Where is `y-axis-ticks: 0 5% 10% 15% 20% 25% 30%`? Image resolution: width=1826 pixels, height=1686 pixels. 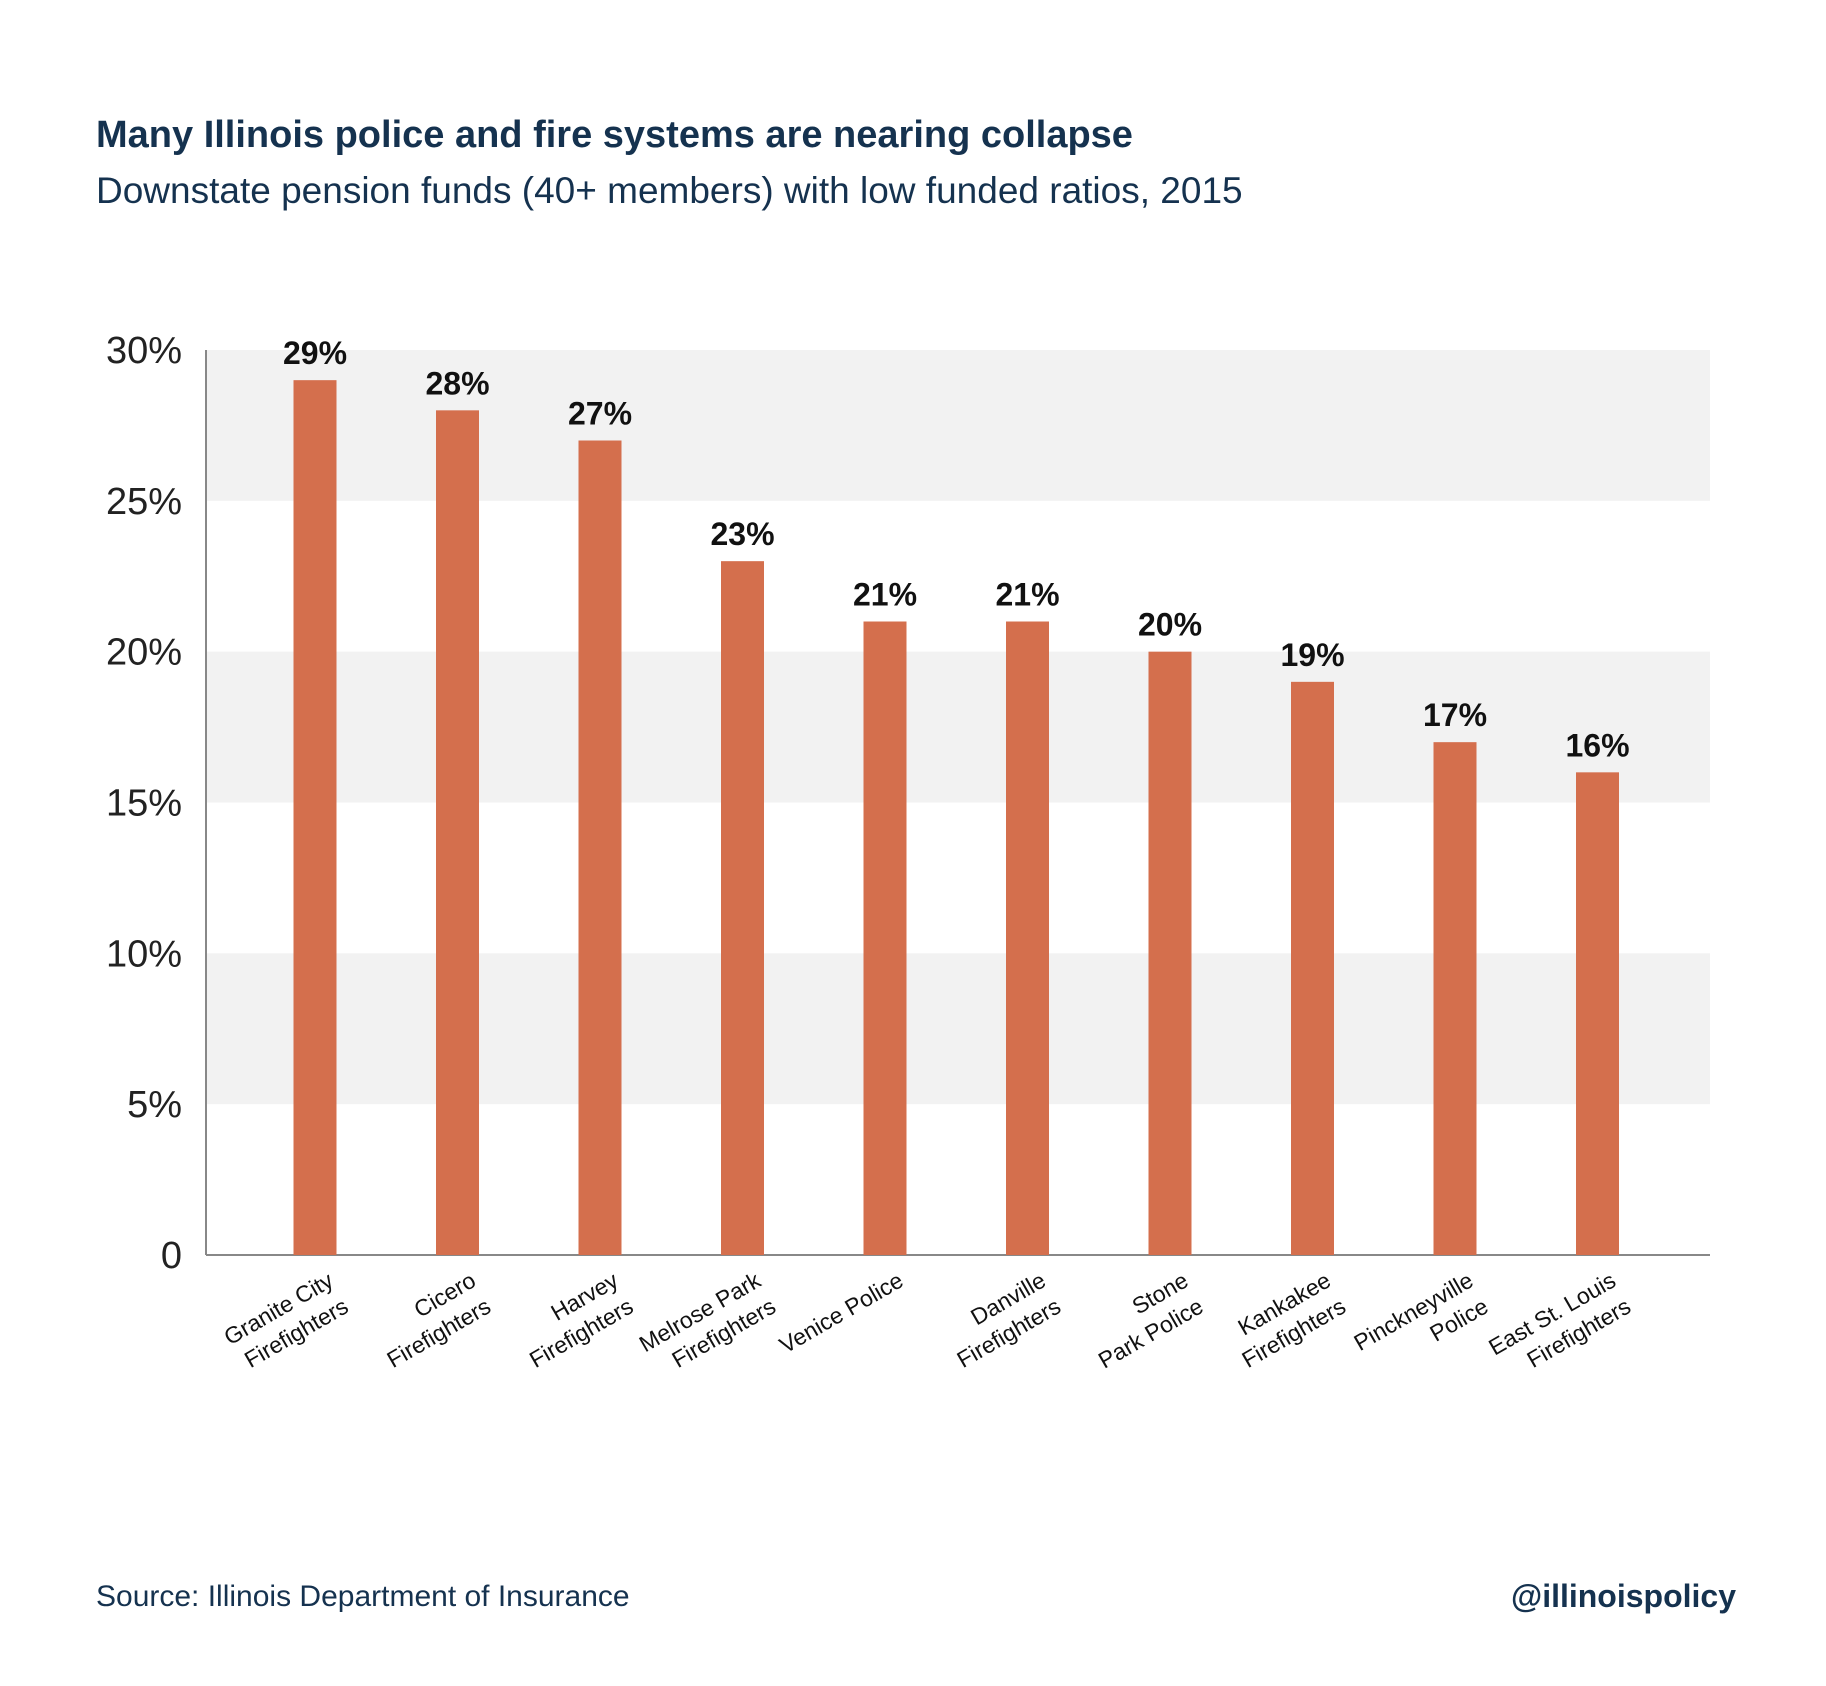
y-axis-ticks: 0 5% 10% 15% 20% 25% 30% is located at coordinates (144, 803).